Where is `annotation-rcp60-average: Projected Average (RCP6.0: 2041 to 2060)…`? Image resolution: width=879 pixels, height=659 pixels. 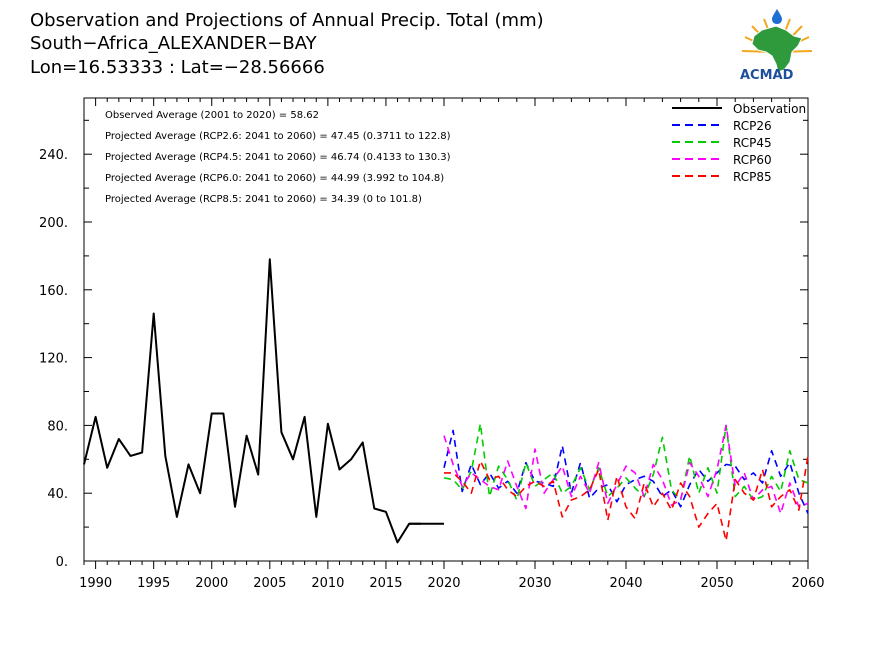 annotation-rcp60-average: Projected Average (RCP6.0: 2041 to 2060)… is located at coordinates (274, 178).